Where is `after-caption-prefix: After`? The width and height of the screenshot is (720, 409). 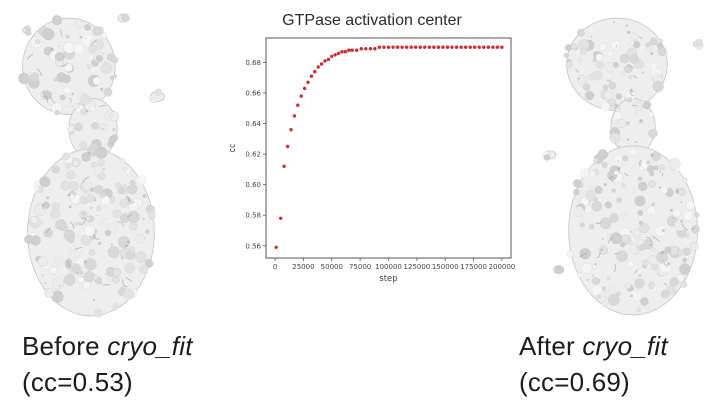 after-caption-prefix: After is located at coordinates (551, 346).